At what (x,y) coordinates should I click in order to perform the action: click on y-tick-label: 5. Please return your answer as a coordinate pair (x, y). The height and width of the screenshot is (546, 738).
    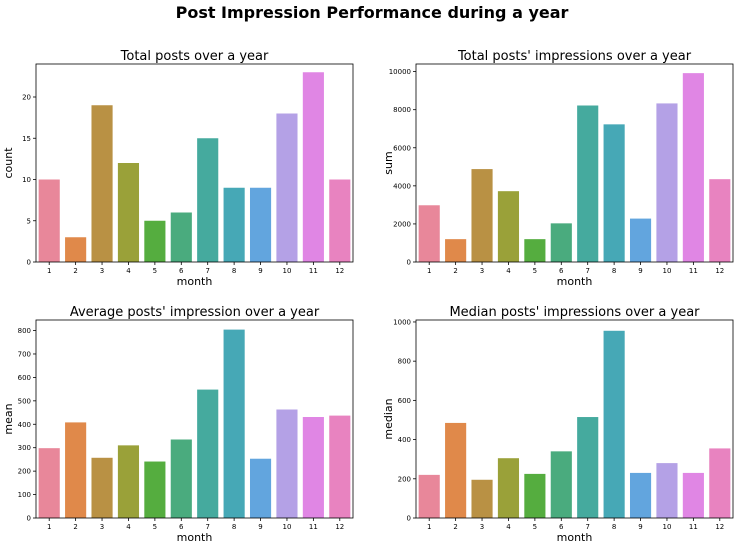
    Looking at the image, I should click on (29, 221).